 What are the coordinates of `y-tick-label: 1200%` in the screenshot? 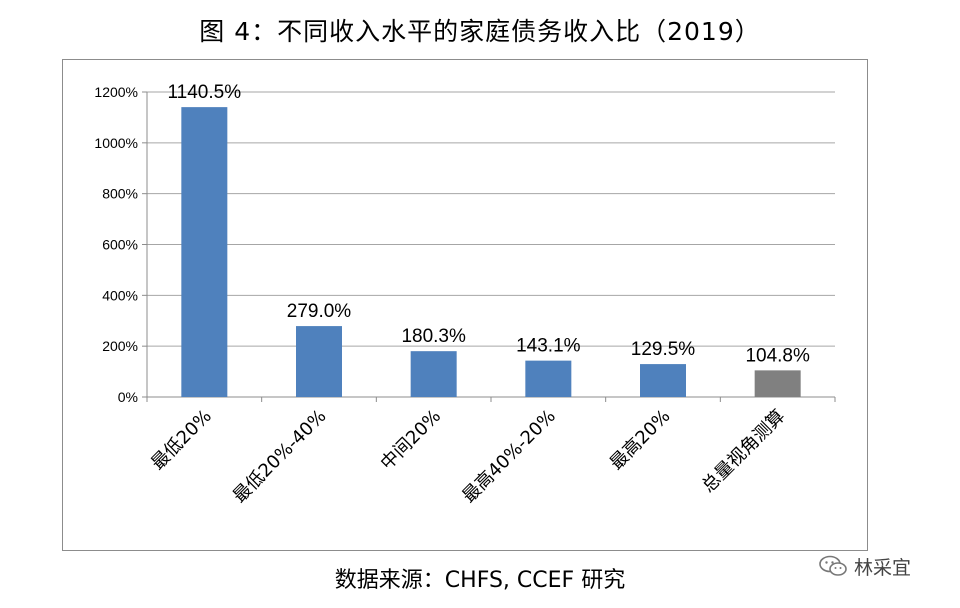 It's located at (116, 92).